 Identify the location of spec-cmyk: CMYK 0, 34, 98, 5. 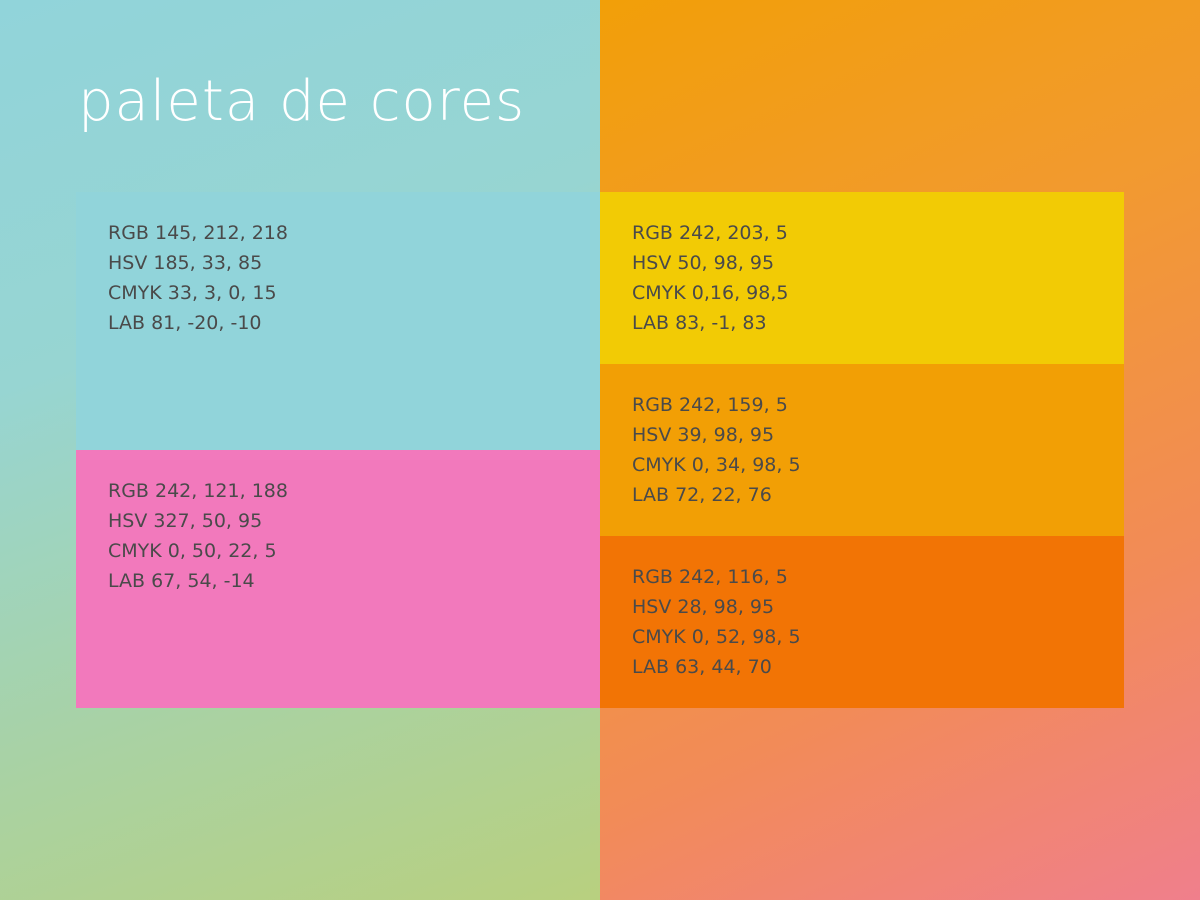
(716, 465).